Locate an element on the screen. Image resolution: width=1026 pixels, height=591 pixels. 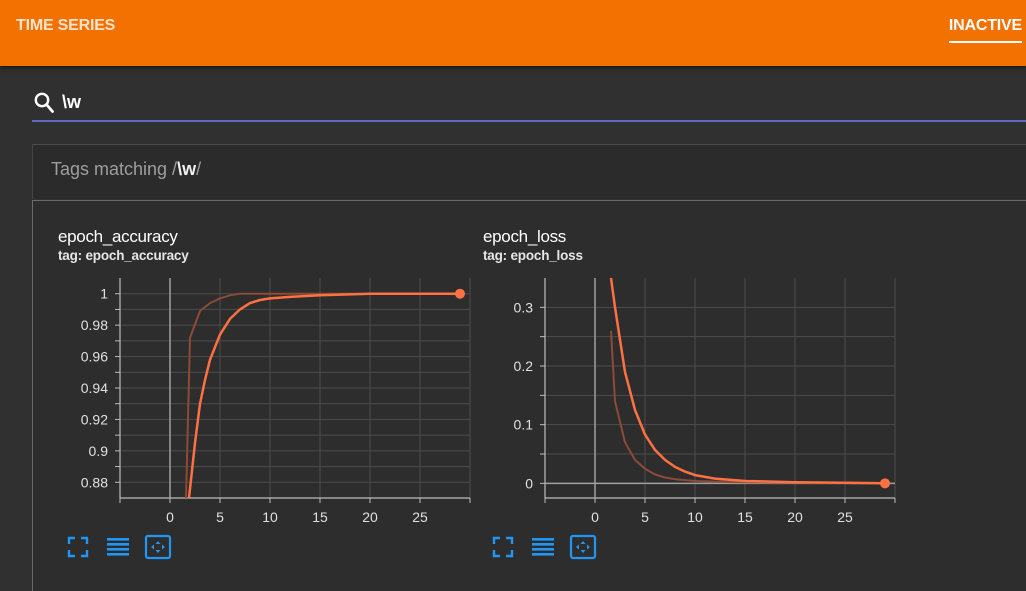
card-title-epoch-loss: epoch_loss is located at coordinates (525, 236).